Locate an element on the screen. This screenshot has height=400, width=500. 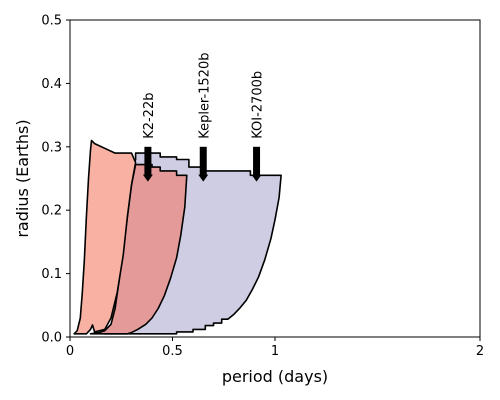
annotation-label-0: K2-22b is located at coordinates (149, 116).